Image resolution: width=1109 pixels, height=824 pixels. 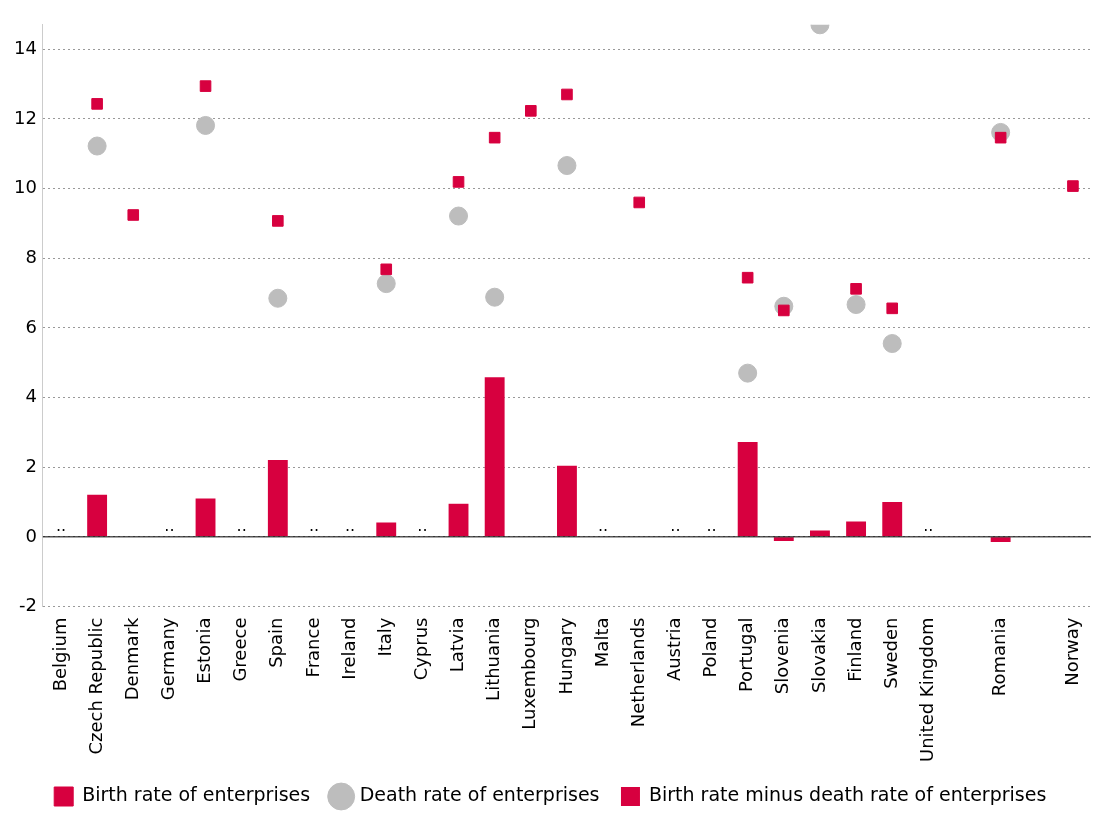 What do you see at coordinates (25, 117) in the screenshot?
I see `y-tick-label: 12` at bounding box center [25, 117].